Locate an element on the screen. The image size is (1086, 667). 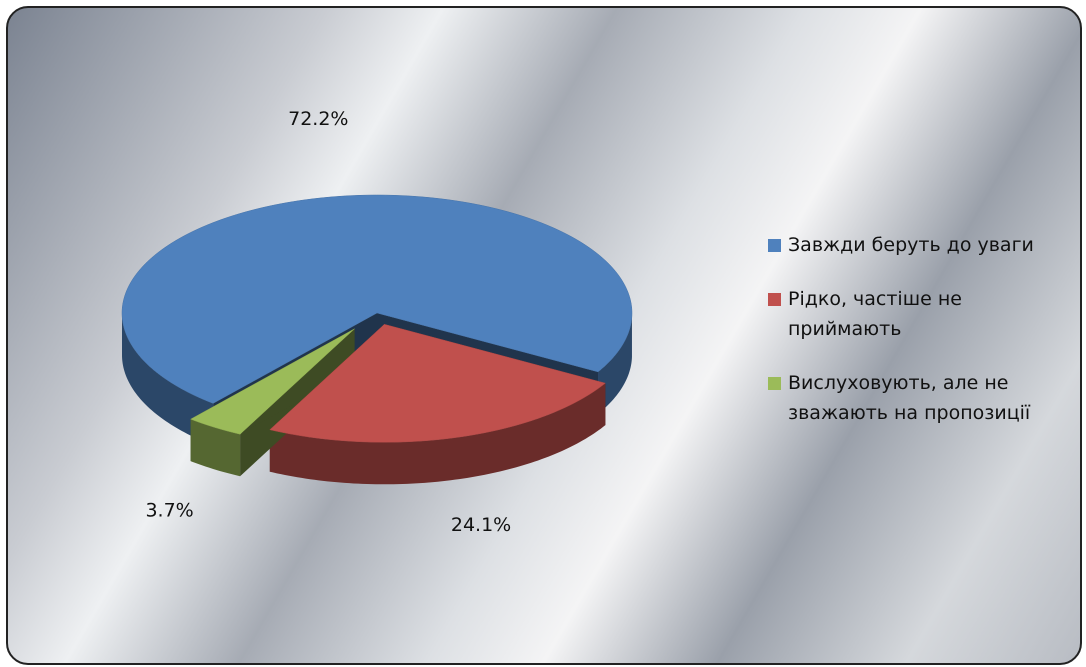
data-label: 3.7% is located at coordinates (169, 510).